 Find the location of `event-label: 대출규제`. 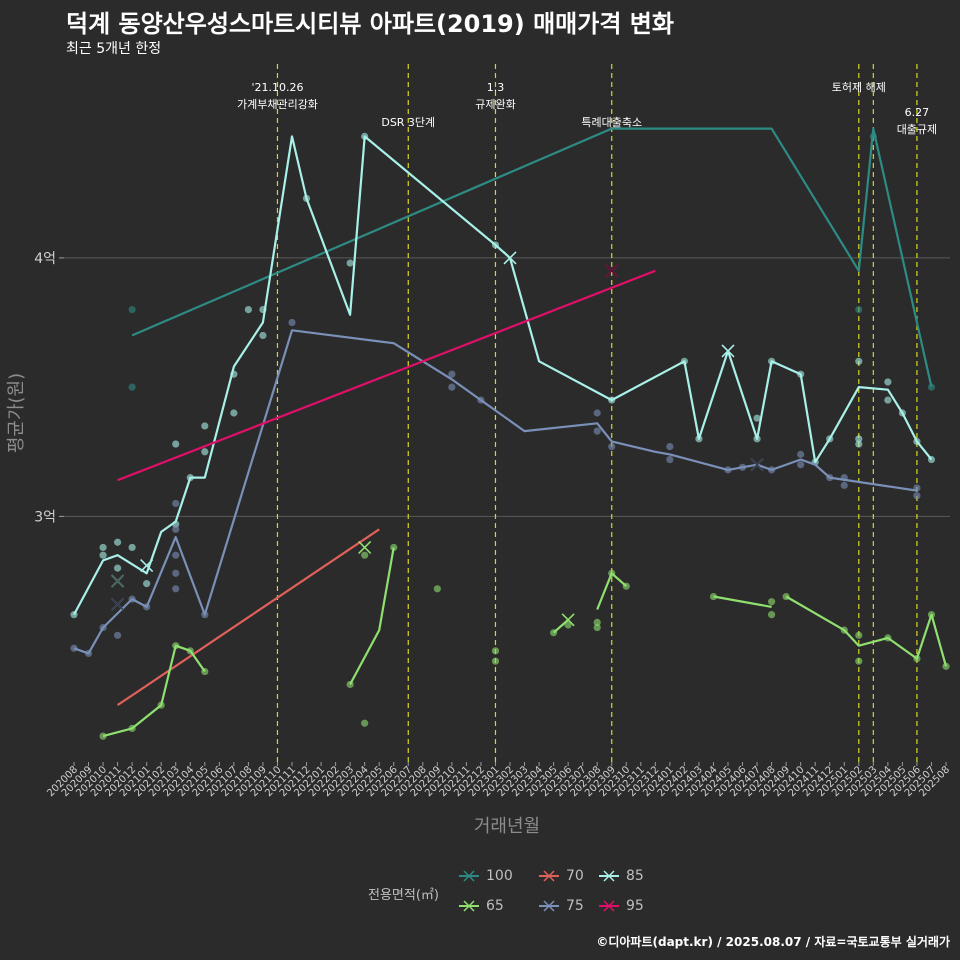

event-label: 대출규제 is located at coordinates (917, 129).